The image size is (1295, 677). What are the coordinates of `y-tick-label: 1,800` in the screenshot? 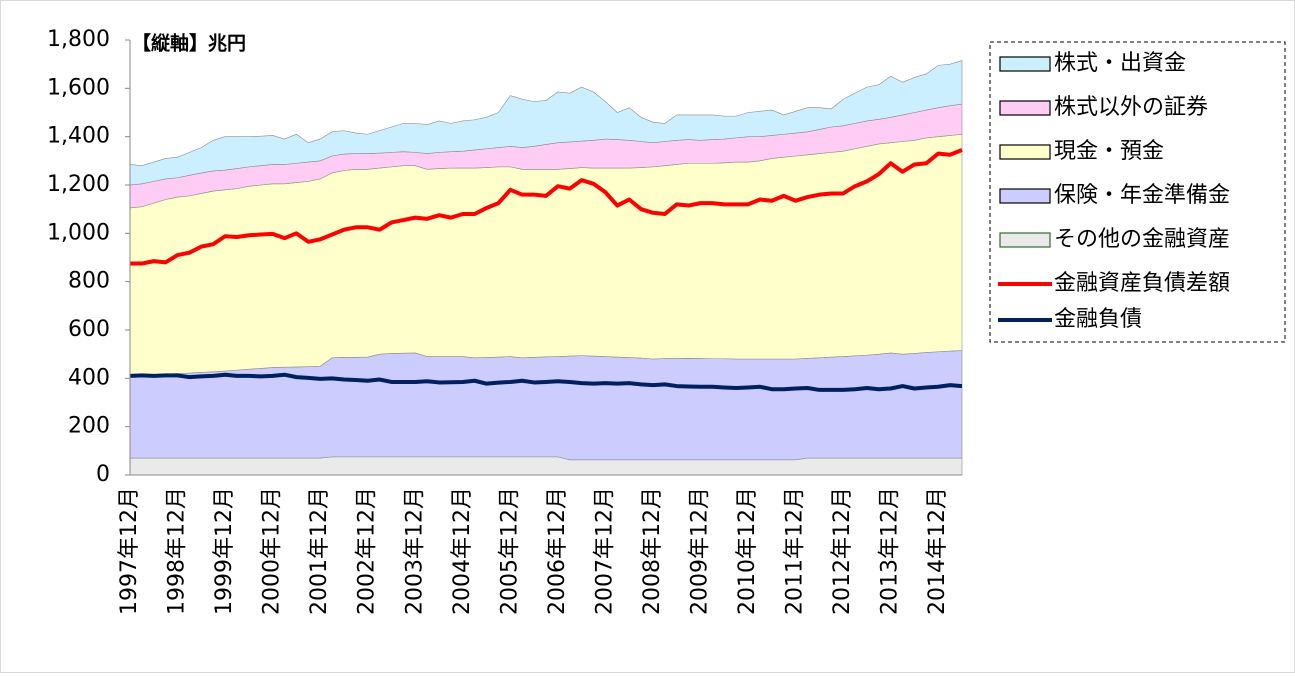 It's located at (78, 39).